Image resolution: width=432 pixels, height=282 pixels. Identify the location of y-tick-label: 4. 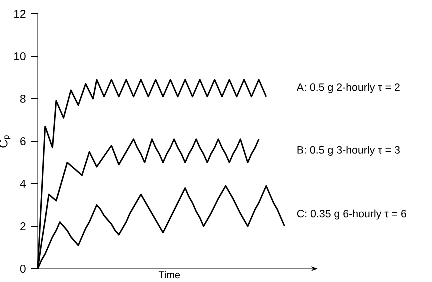
(23, 184).